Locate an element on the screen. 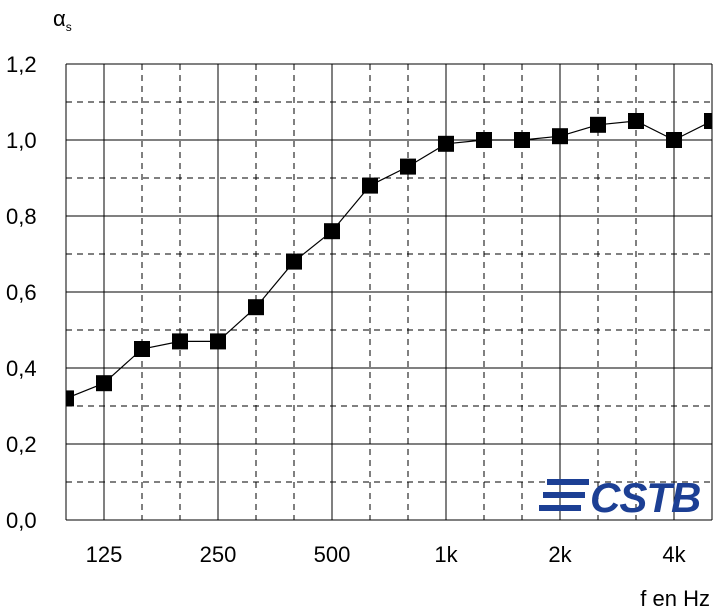 The width and height of the screenshot is (716, 614). y-tick-label: 0,6 is located at coordinates (21, 292).